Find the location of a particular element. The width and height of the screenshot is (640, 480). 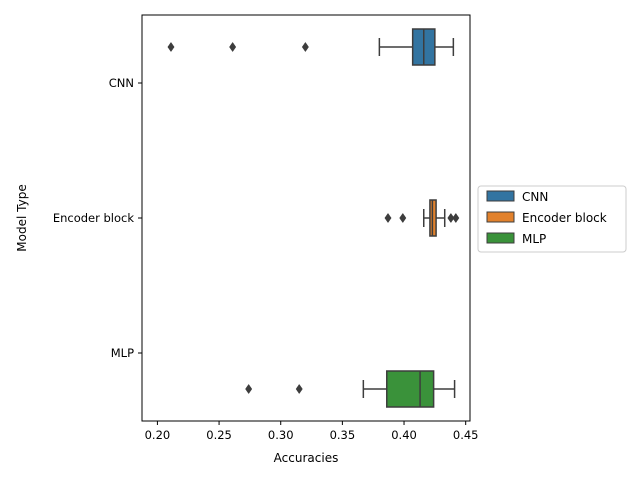

x-tick-label-5: 0.45 is located at coordinates (466, 435).